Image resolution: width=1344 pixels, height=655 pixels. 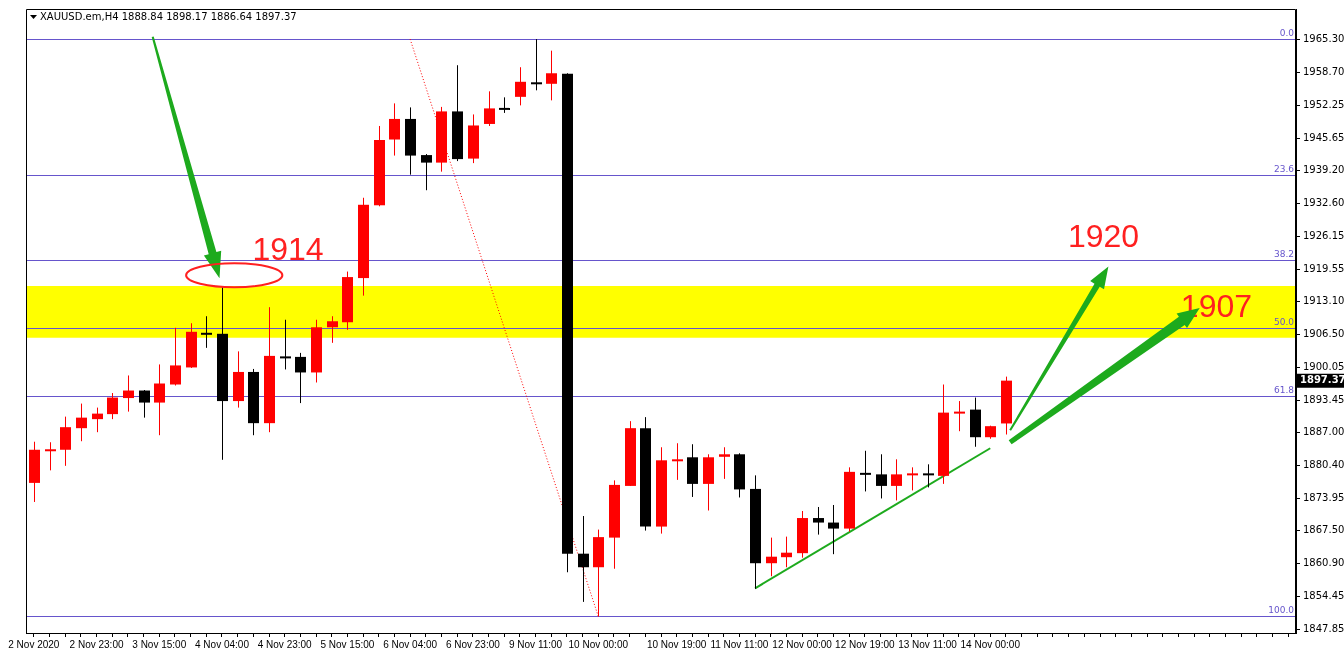 What do you see at coordinates (347, 644) in the screenshot?
I see `x-tick-label: 5 Nov 15:00` at bounding box center [347, 644].